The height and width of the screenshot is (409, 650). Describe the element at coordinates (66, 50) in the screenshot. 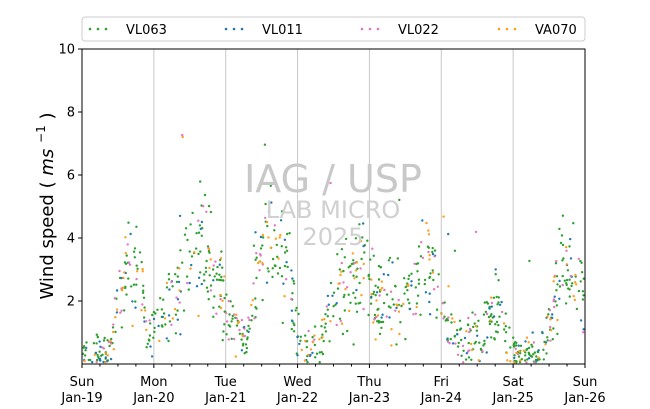

I see `y-tick-label-4: 10` at that location.